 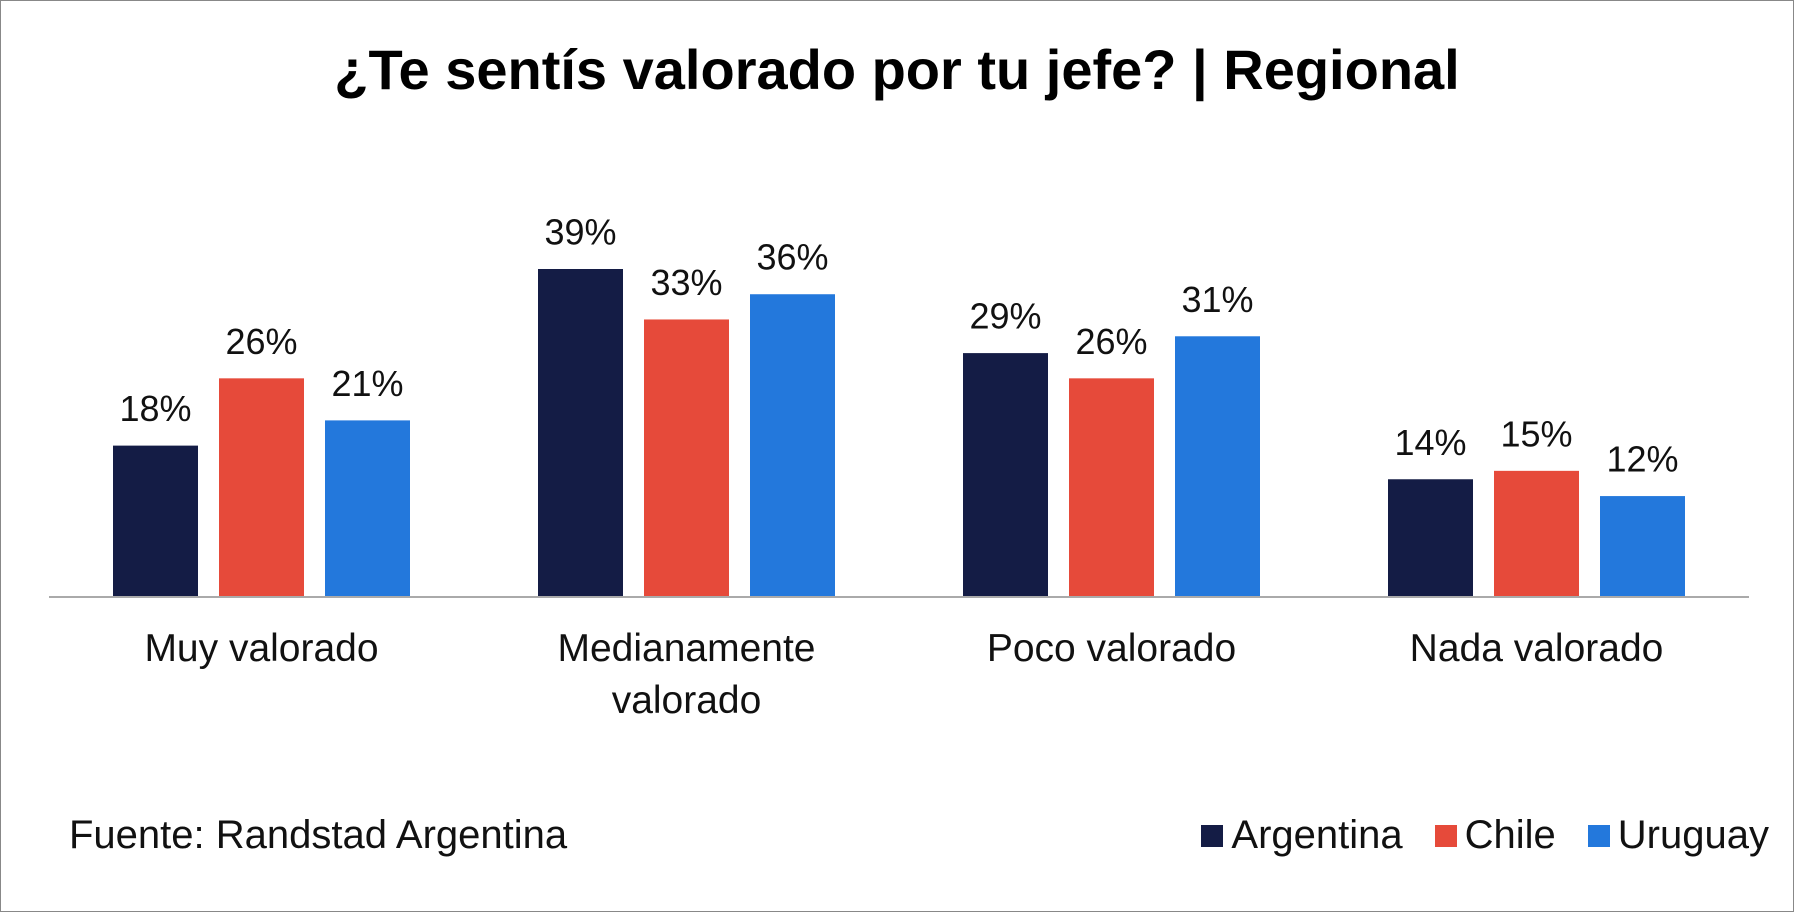 What do you see at coordinates (1217, 299) in the screenshot?
I see `data-label: 31%` at bounding box center [1217, 299].